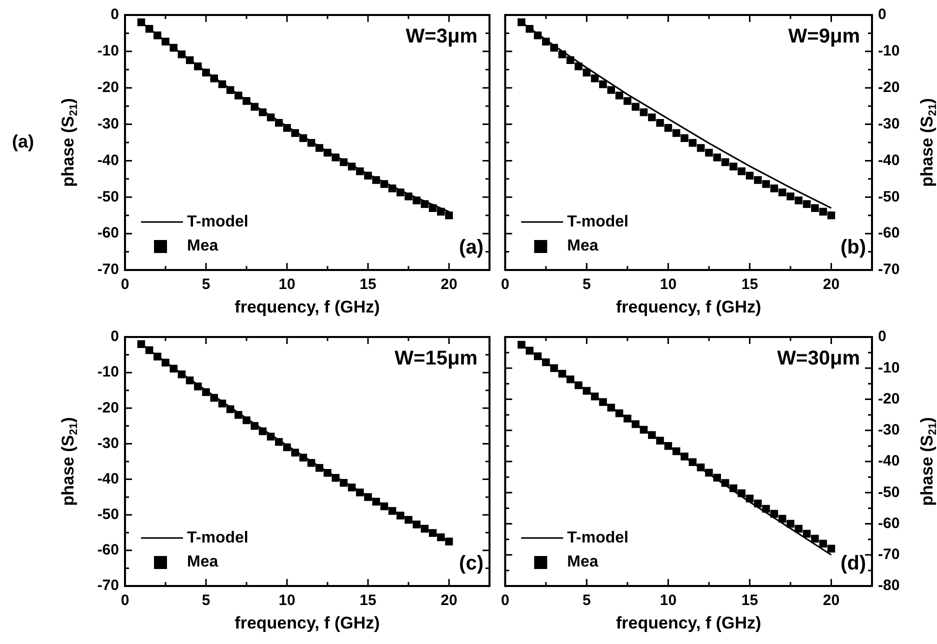  I want to click on y-tick-label: -30, so click(108, 123).